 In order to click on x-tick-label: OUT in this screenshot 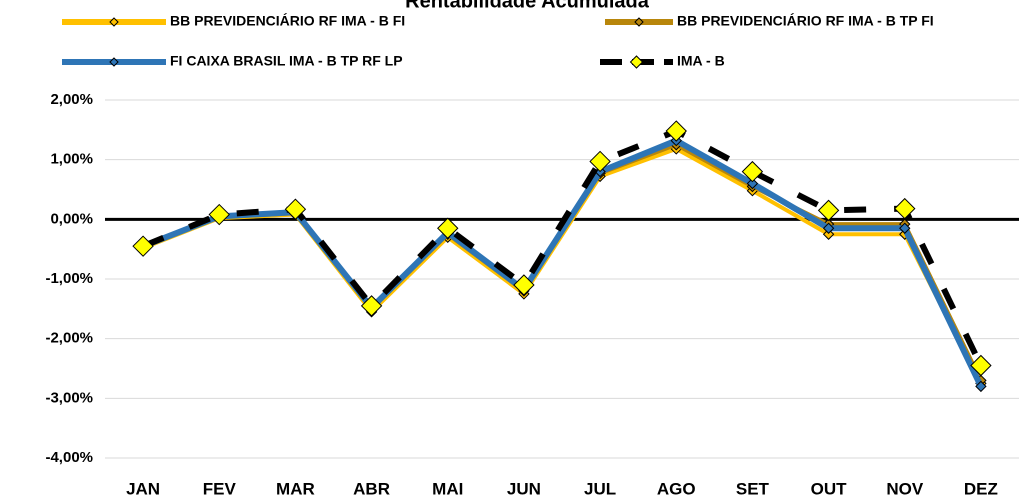, I will do `click(829, 488)`.